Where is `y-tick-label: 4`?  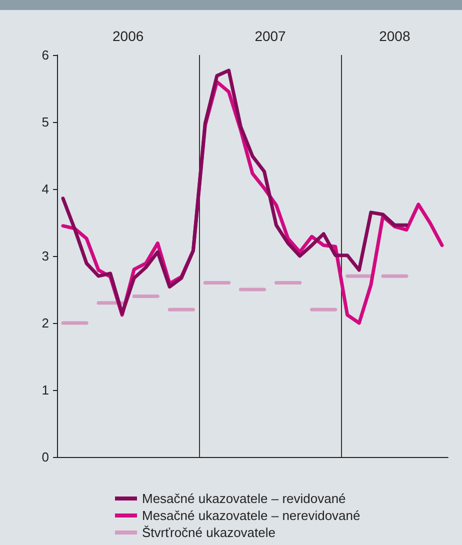 y-tick-label: 4 is located at coordinates (45, 189).